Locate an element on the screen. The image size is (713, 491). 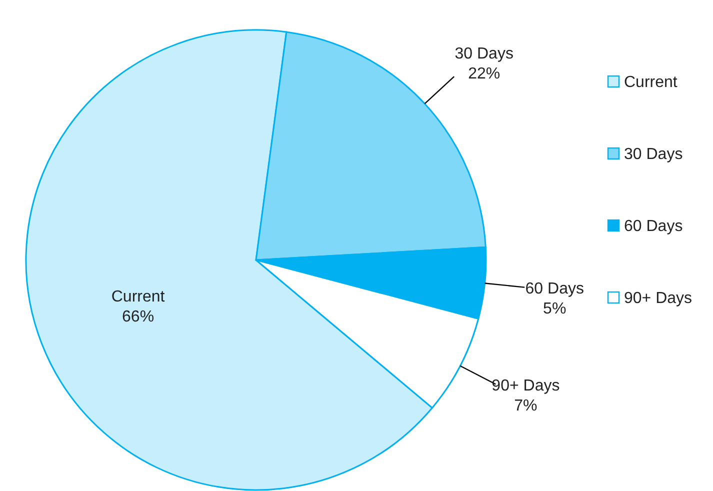
legend-label: 30 Days is located at coordinates (653, 154).